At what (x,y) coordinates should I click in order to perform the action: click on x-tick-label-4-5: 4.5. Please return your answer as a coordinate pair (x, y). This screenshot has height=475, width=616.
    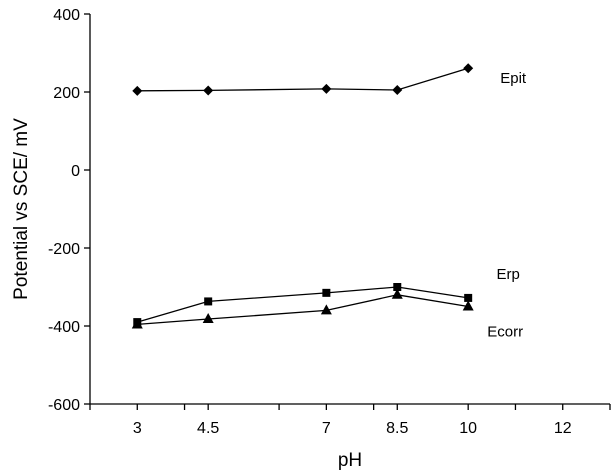
    Looking at the image, I should click on (208, 428).